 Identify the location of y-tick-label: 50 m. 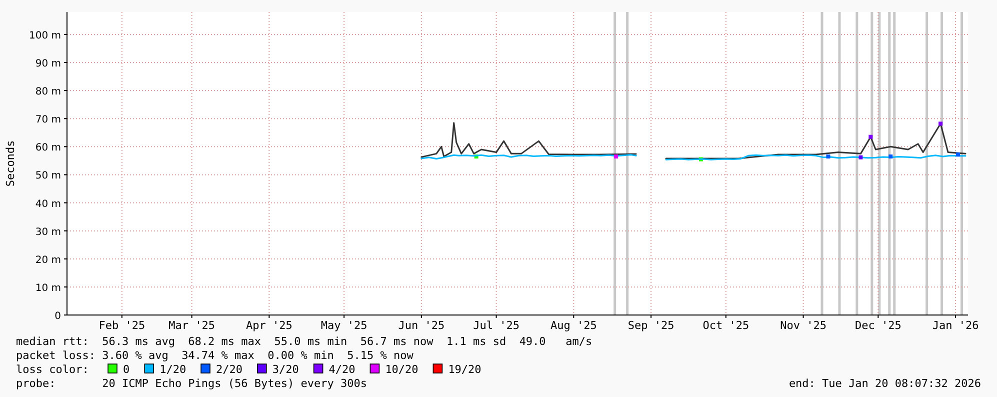
(48, 176).